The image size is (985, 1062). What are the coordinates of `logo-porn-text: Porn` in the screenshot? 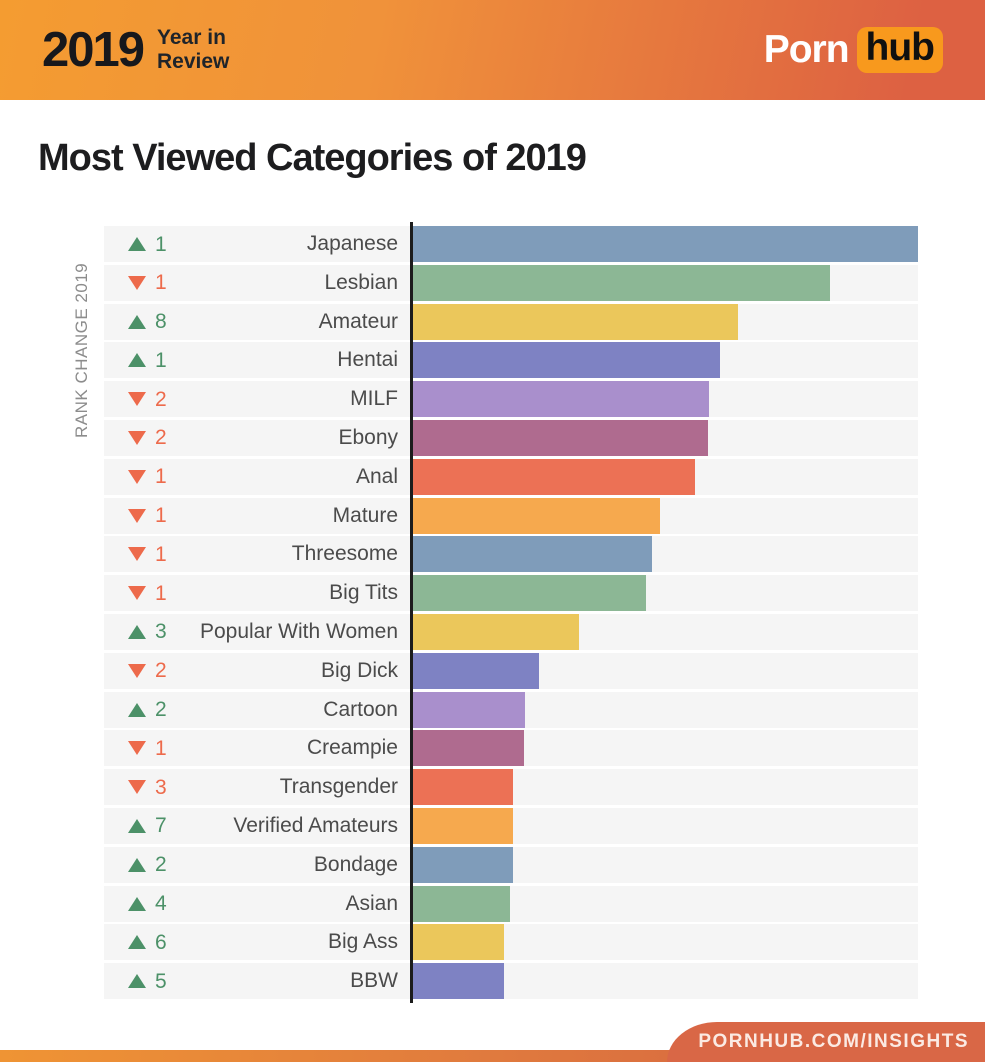 It's located at (806, 49).